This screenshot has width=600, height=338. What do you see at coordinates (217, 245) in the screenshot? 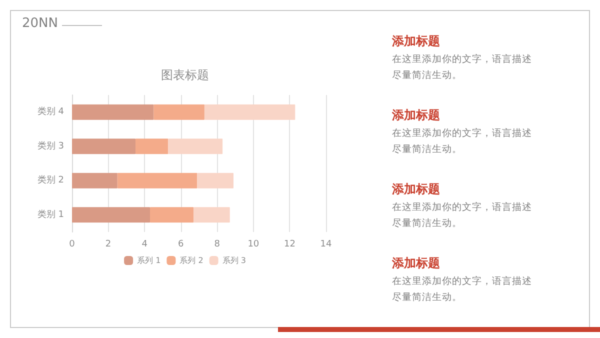
I see `x-tick-label: 8` at bounding box center [217, 245].